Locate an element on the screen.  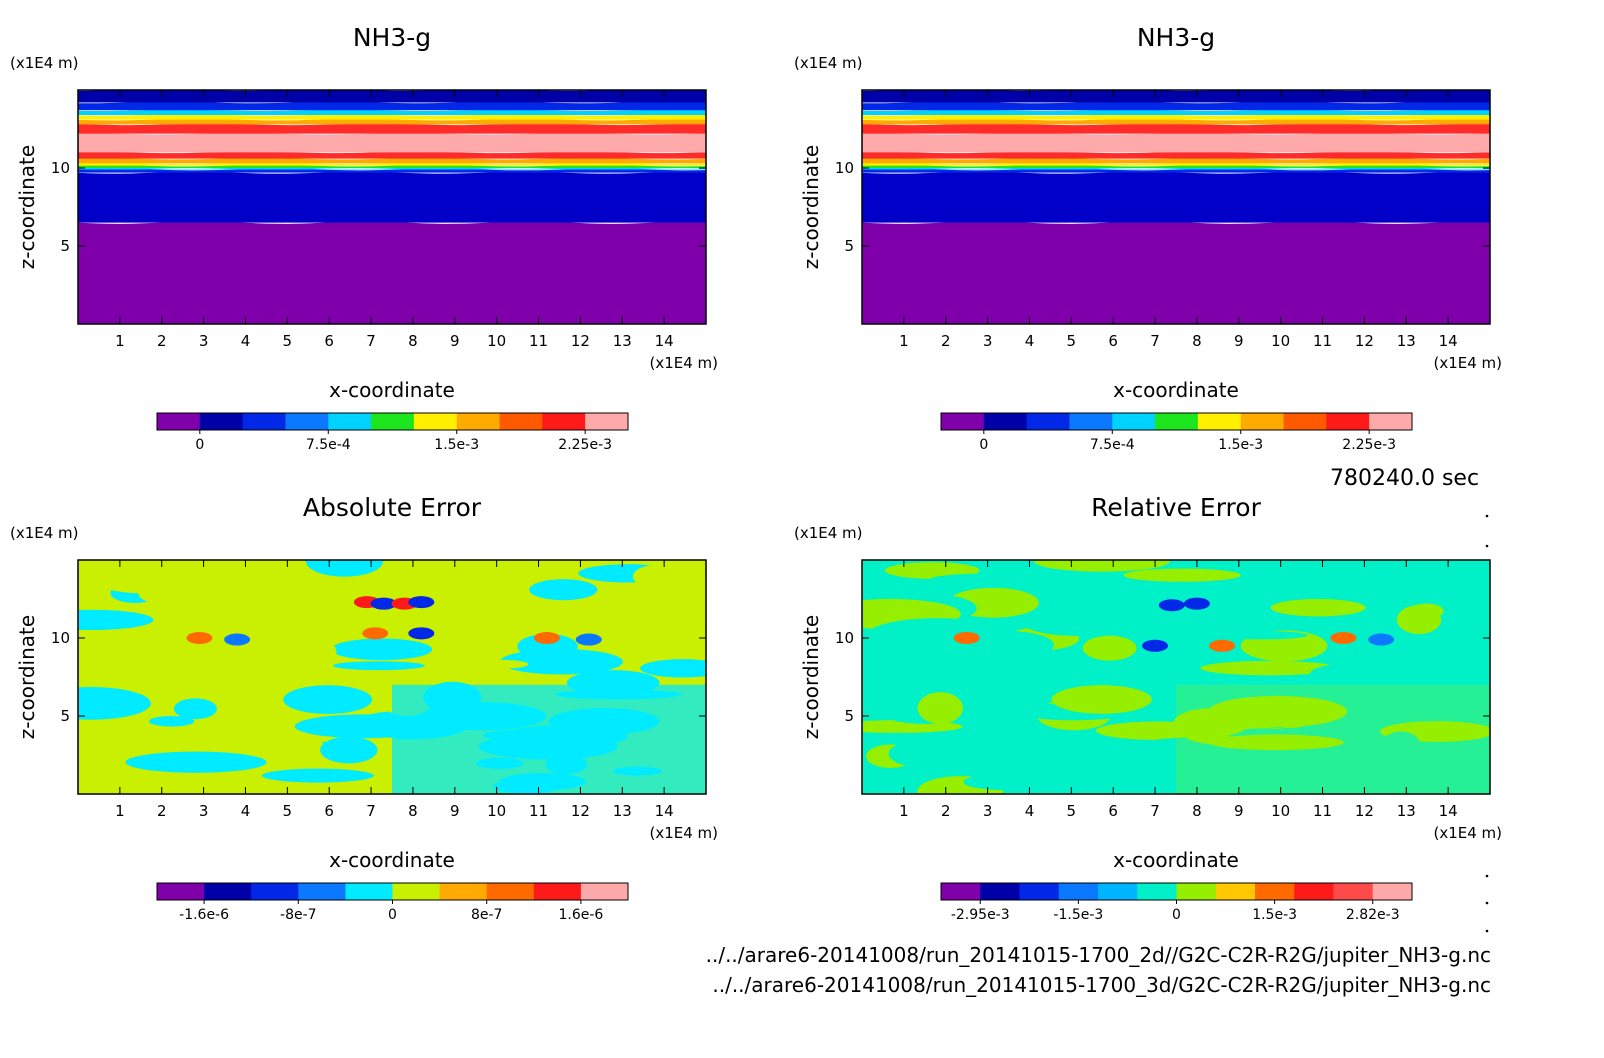
time-label: 780240.0 sec is located at coordinates (1405, 478).